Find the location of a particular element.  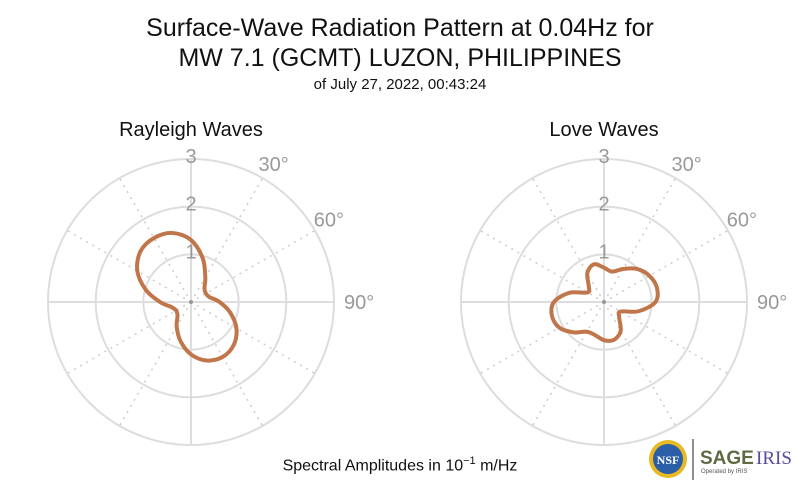

rayleigh-pattern-line is located at coordinates (187, 296).